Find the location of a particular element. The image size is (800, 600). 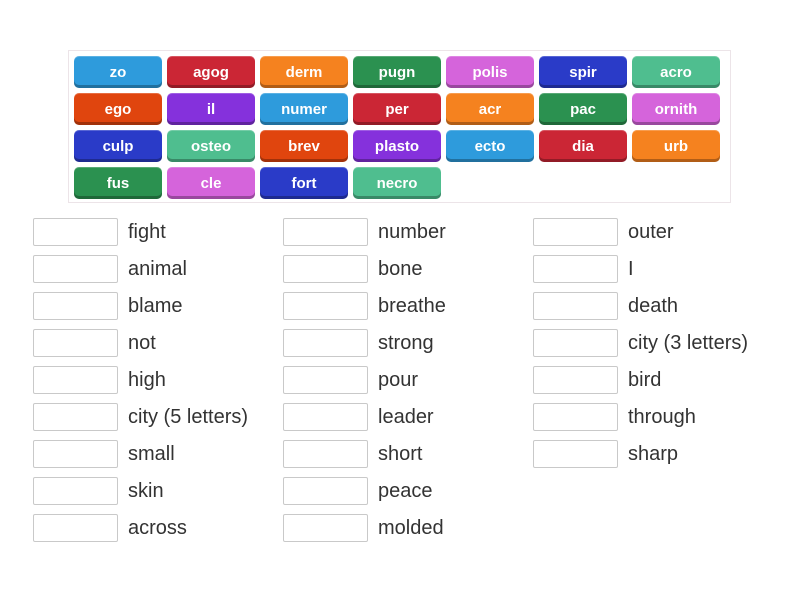

match-row: through is located at coordinates (640, 417).